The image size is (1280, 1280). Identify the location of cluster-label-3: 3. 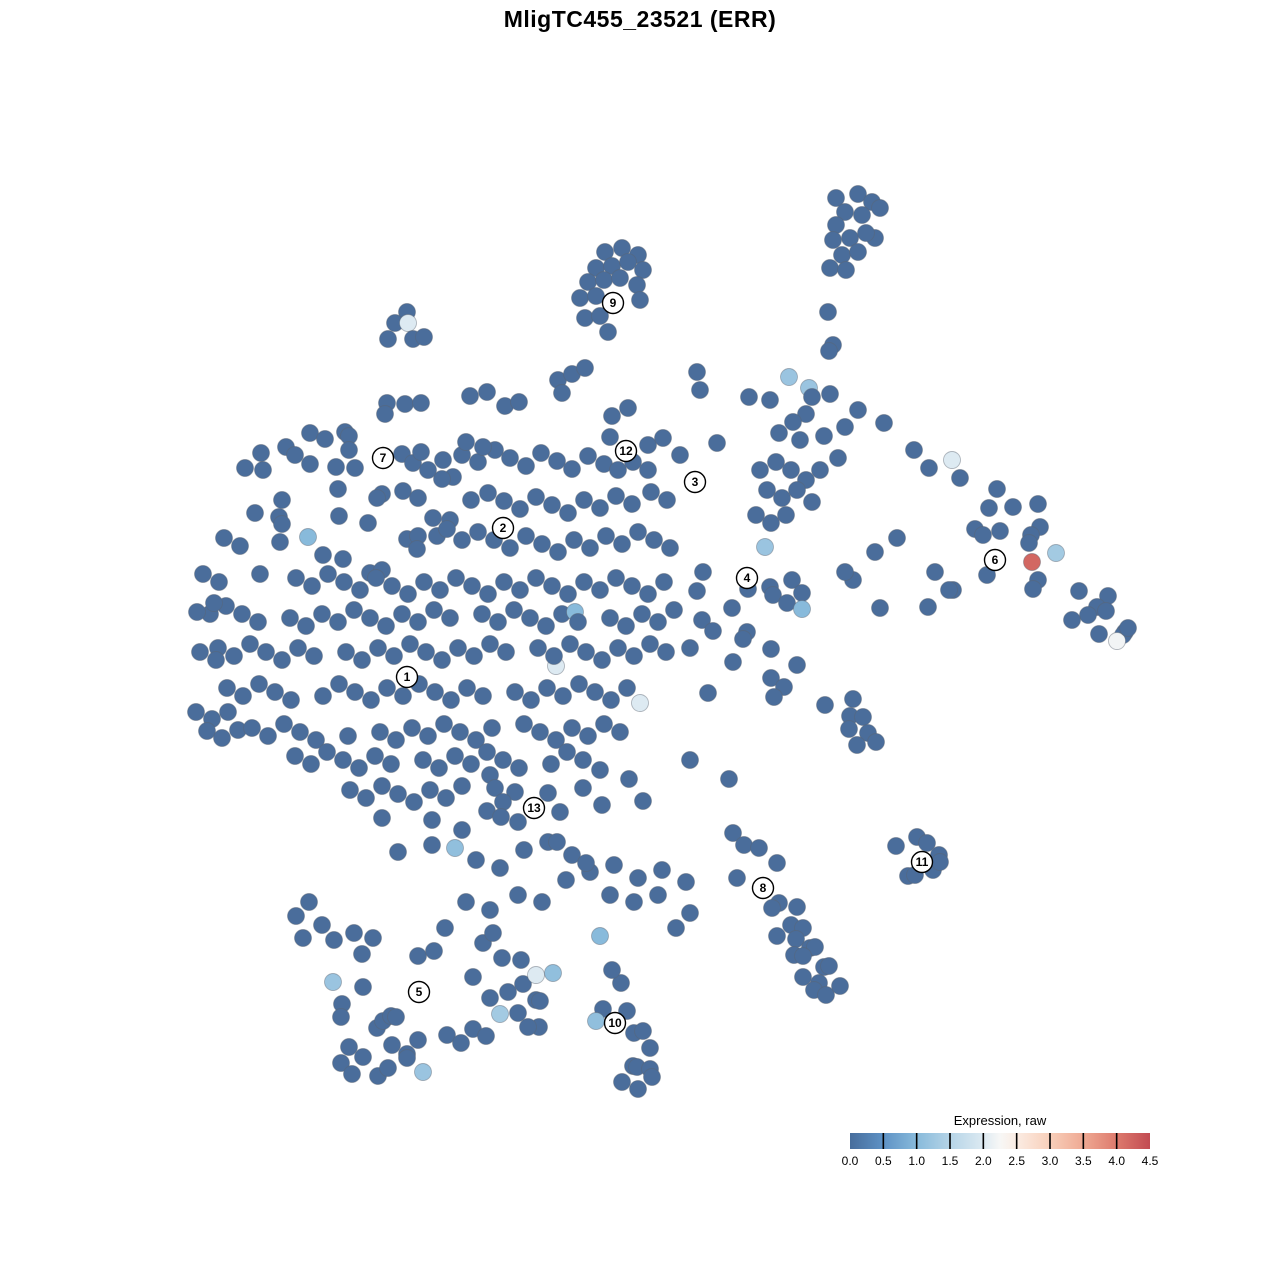
(695, 482).